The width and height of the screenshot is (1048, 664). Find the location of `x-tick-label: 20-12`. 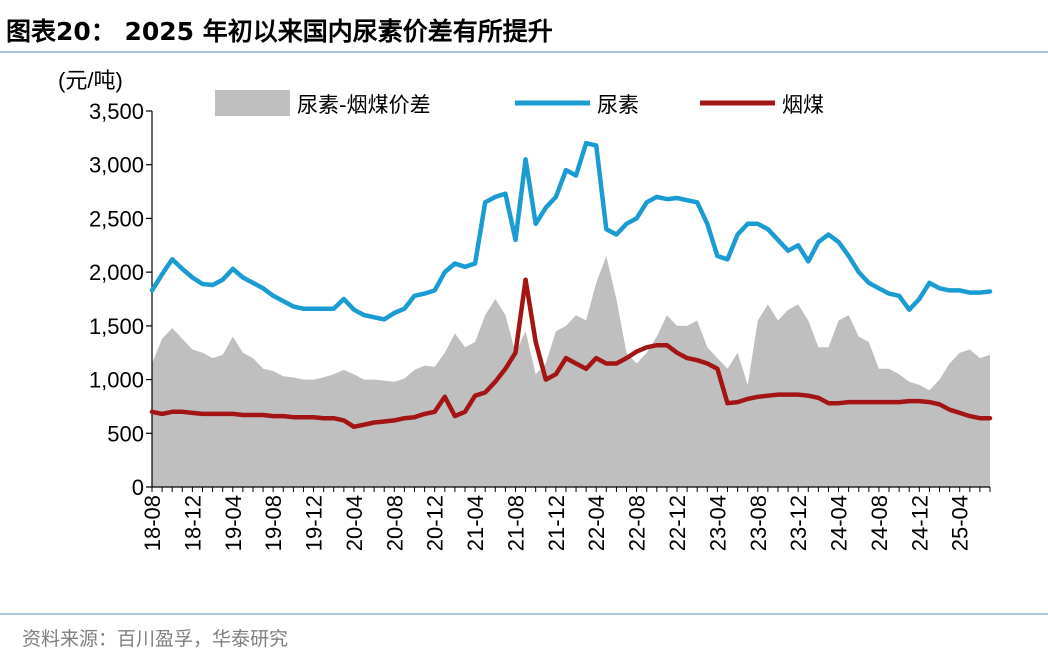

x-tick-label: 20-12 is located at coordinates (435, 523).